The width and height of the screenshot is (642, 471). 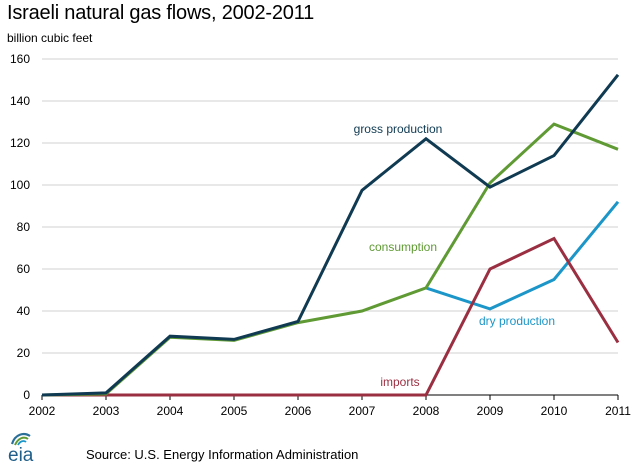 What do you see at coordinates (403, 247) in the screenshot?
I see `series-label-consumption: consumption` at bounding box center [403, 247].